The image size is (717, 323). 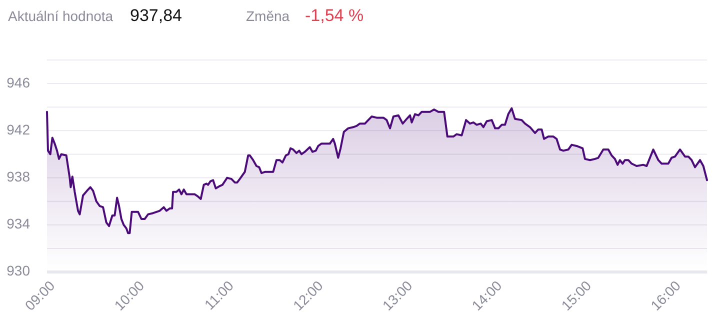 I want to click on y-tick-label: 930, so click(x=18, y=270).